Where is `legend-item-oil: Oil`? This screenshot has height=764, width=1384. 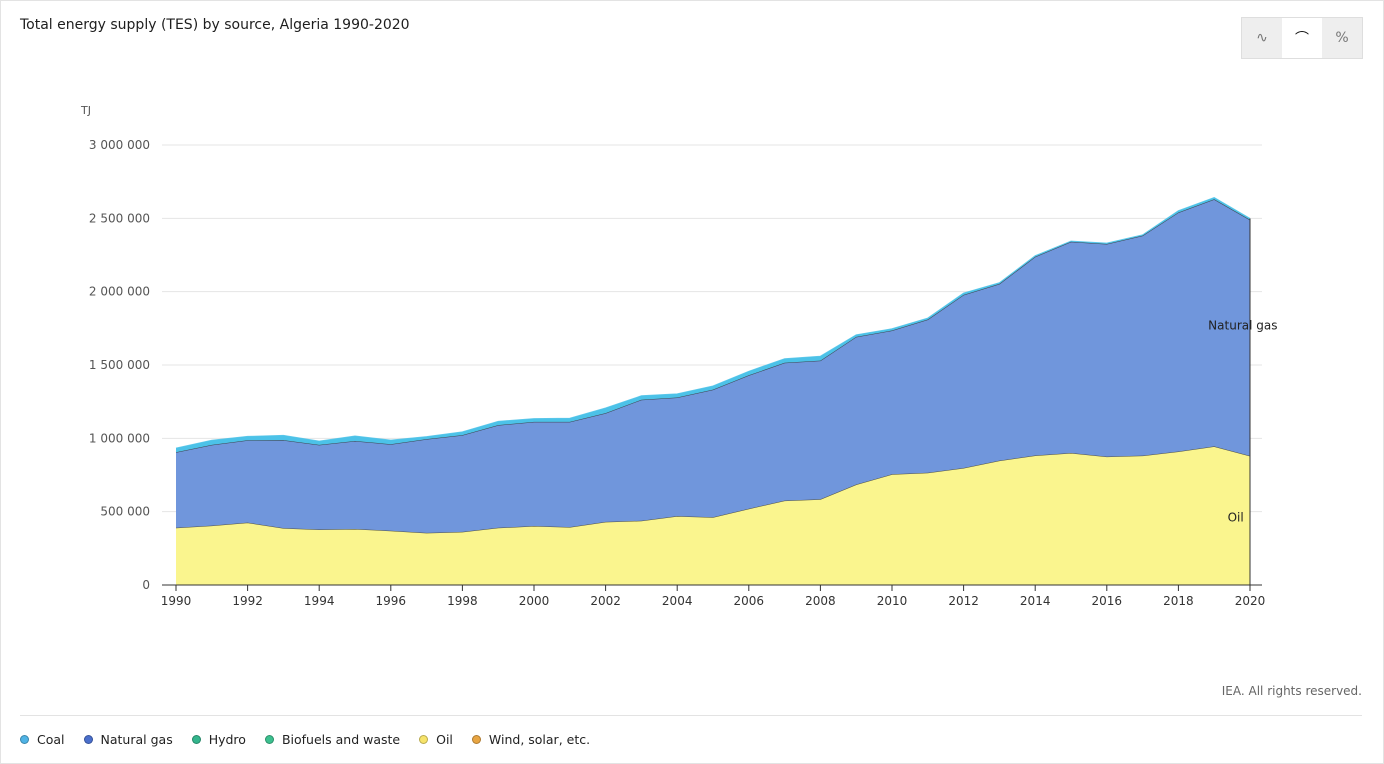 legend-item-oil: Oil is located at coordinates (436, 739).